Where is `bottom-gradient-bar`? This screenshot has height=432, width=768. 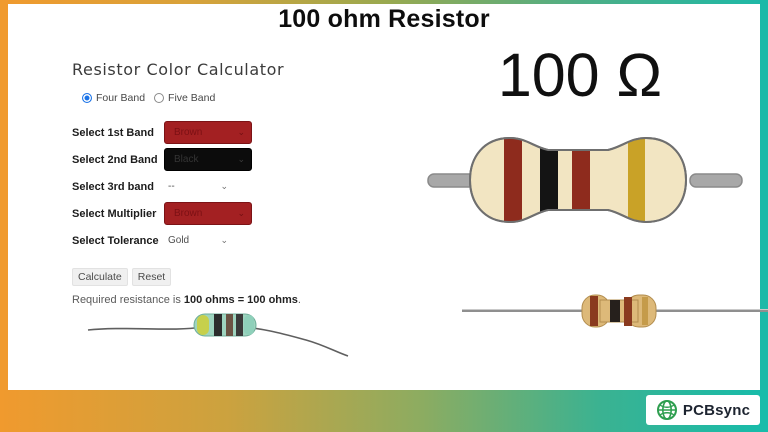
bottom-gradient-bar is located at coordinates (384, 411).